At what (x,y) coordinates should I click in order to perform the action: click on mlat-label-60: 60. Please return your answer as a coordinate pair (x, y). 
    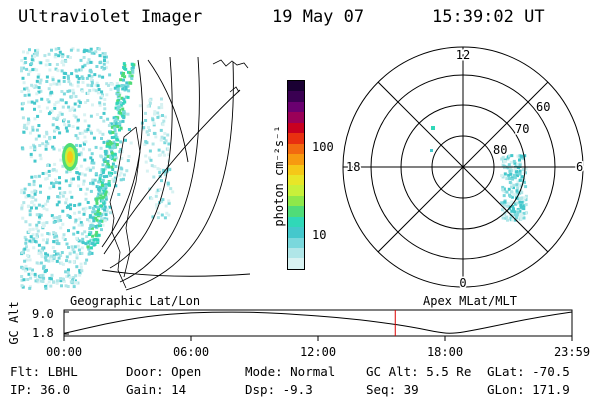
    Looking at the image, I should click on (543, 107).